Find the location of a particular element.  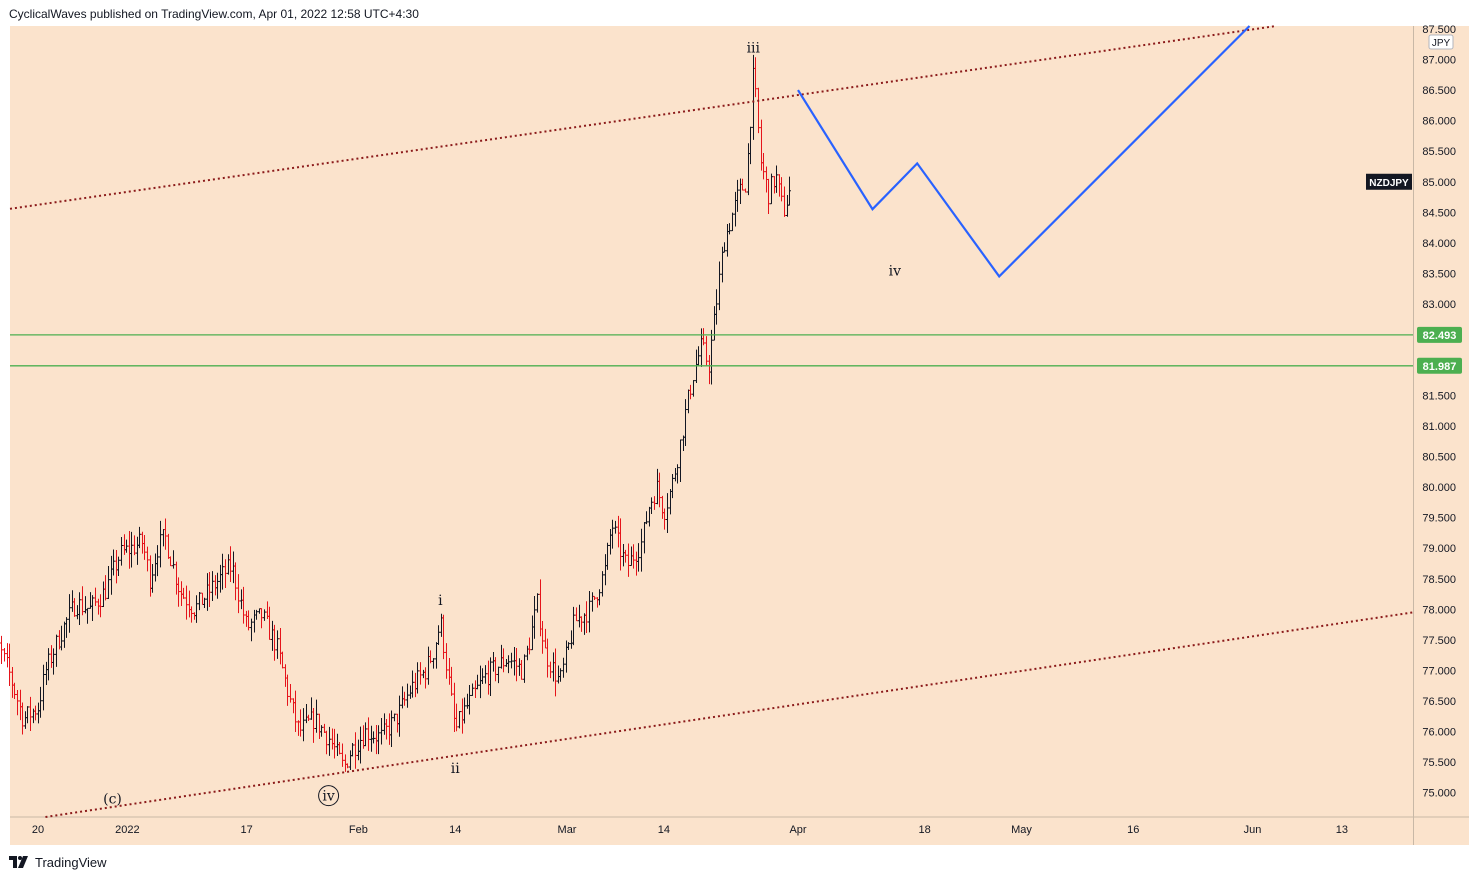

level-price-label: 81.987 is located at coordinates (1440, 367).